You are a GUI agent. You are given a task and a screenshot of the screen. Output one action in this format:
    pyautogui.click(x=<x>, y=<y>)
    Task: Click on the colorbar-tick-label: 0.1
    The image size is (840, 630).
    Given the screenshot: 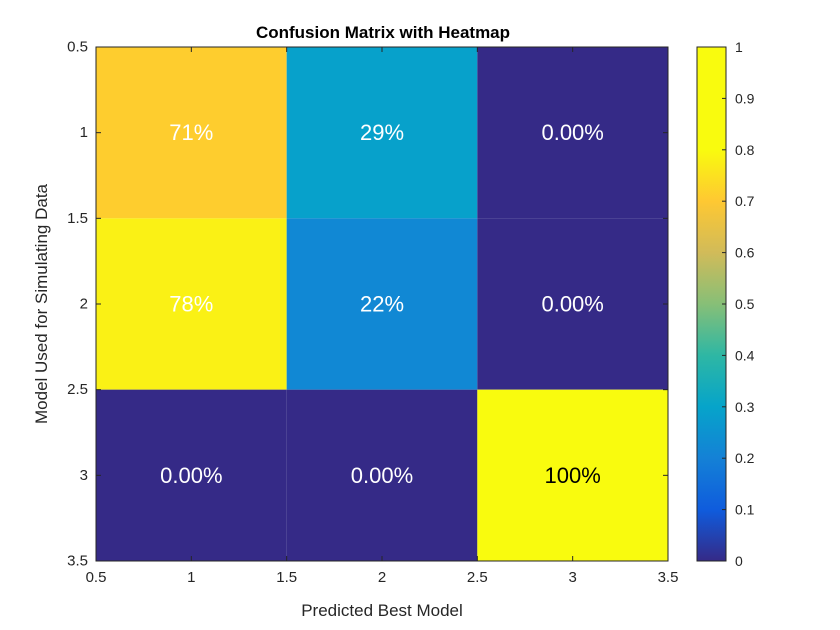 What is the action you would take?
    pyautogui.click(x=745, y=510)
    